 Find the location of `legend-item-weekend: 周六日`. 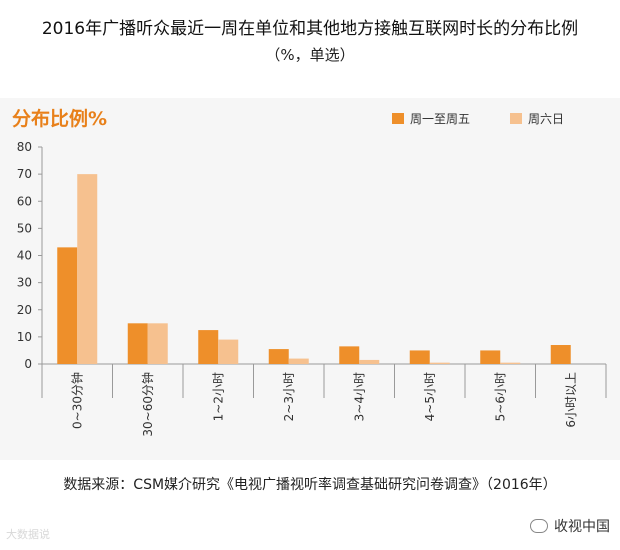

legend-item-weekend: 周六日 is located at coordinates (537, 118).